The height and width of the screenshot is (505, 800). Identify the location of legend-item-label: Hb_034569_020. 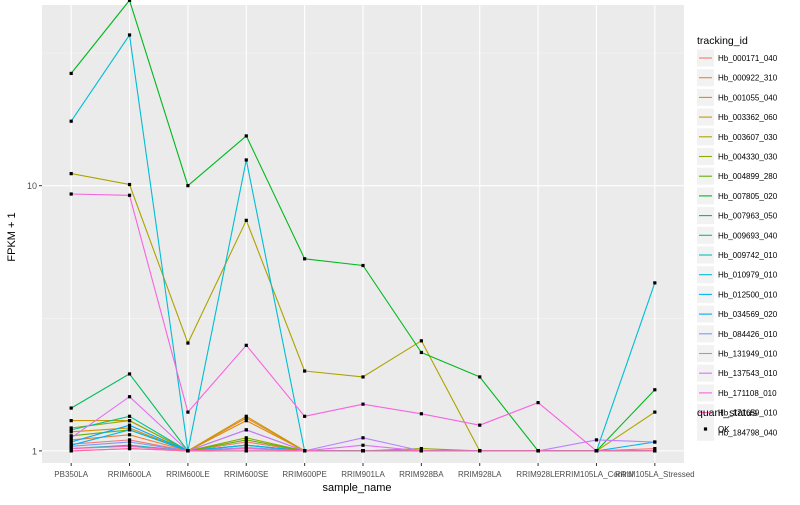
(748, 314).